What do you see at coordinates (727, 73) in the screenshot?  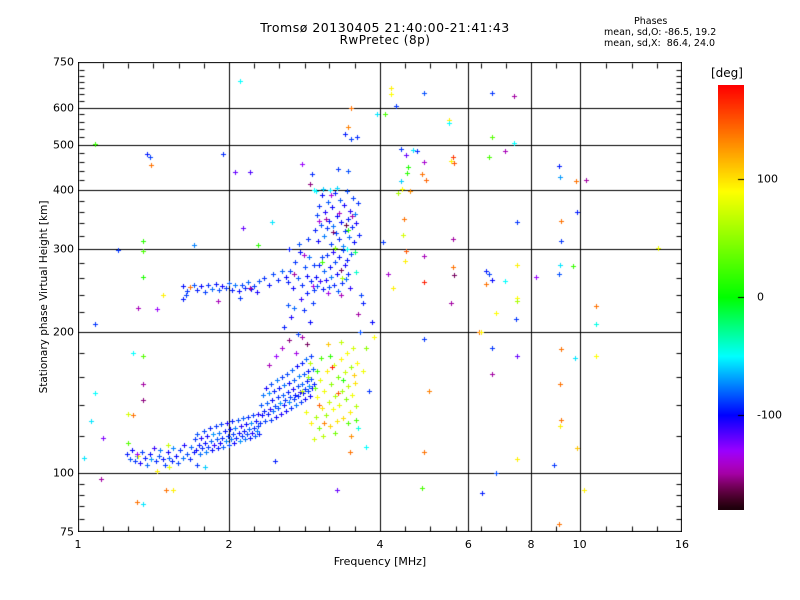 I see `colorbar-units-label: [deg]` at bounding box center [727, 73].